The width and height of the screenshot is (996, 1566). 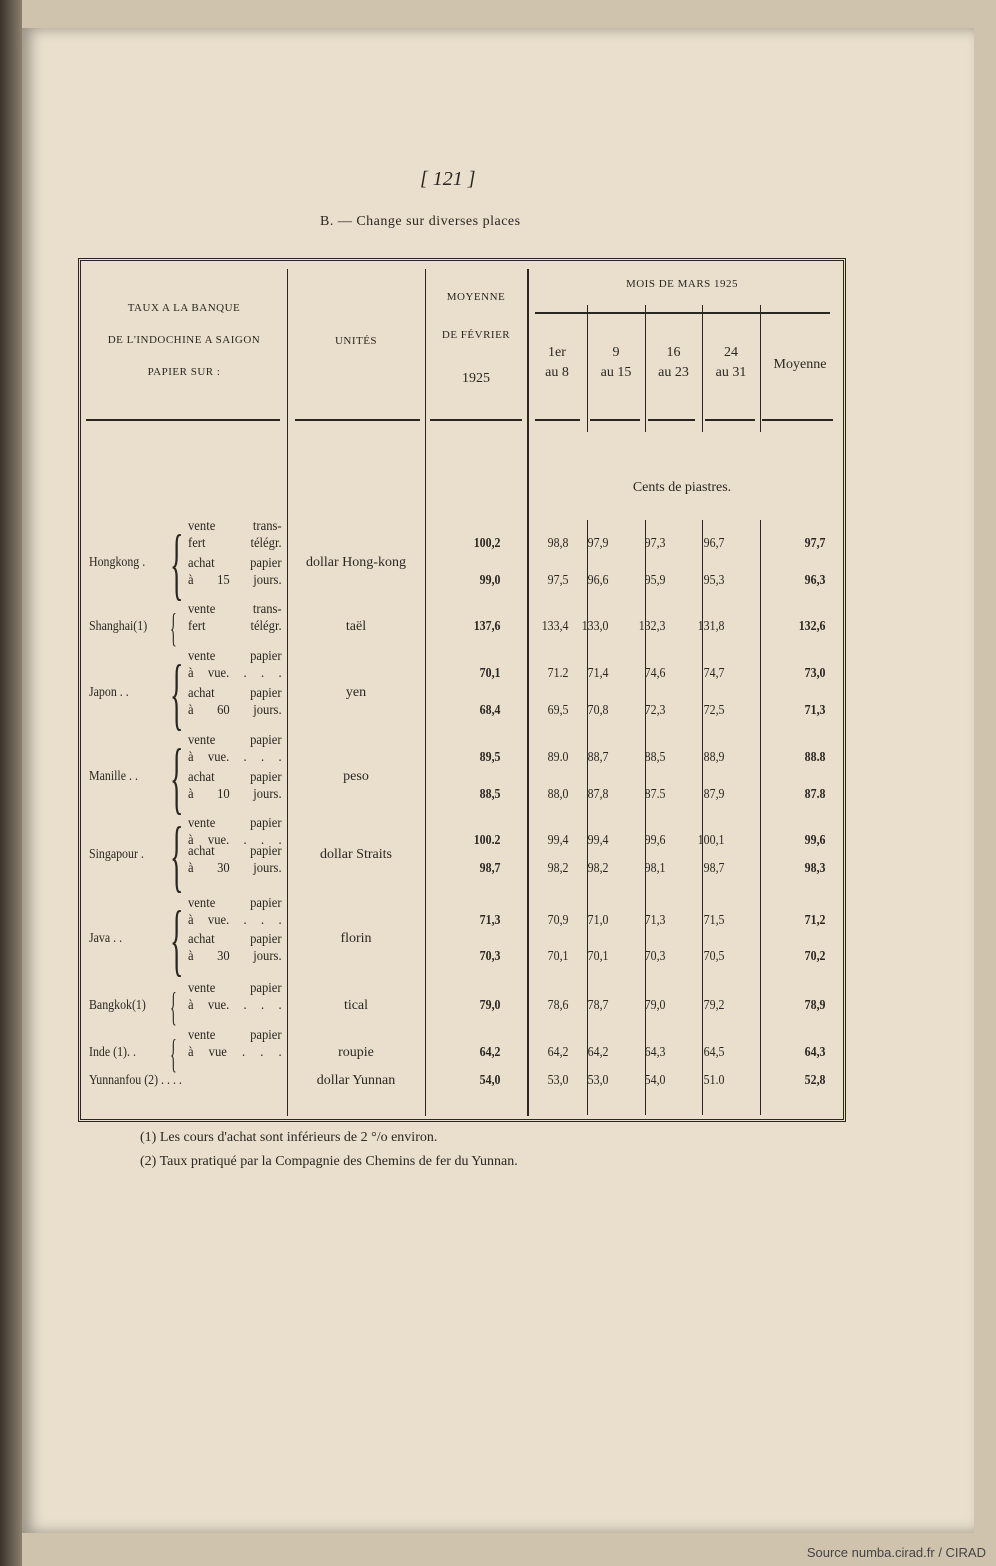 I want to click on march-rate: 79,2, so click(x=713, y=1005).